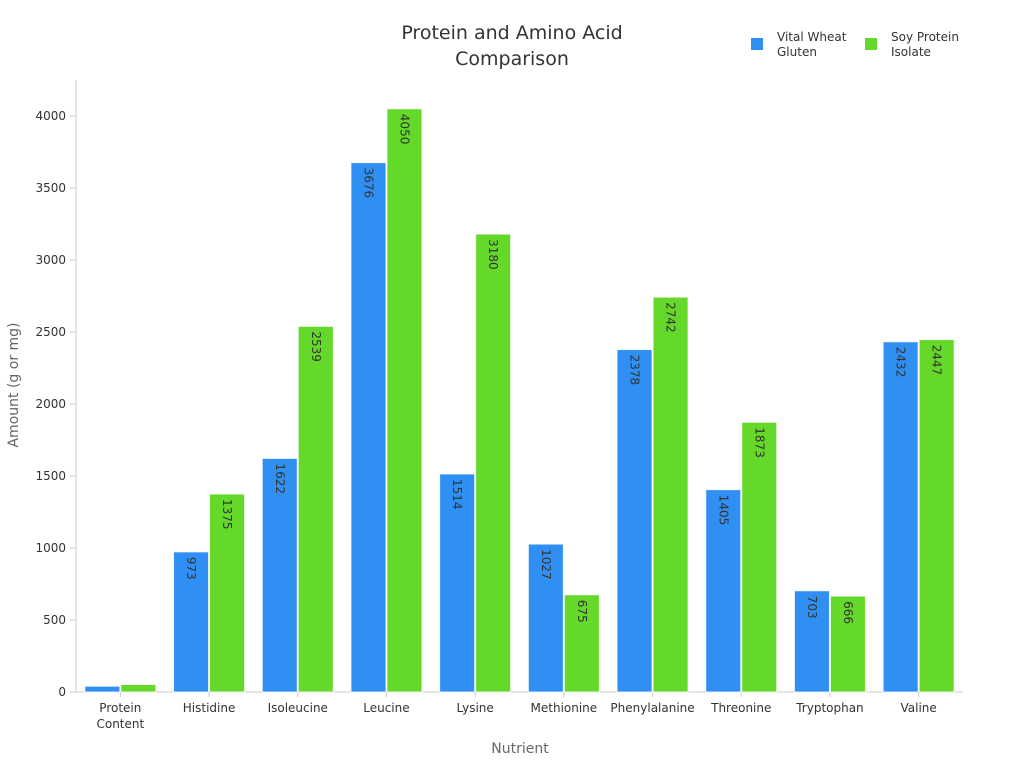 The image size is (1024, 768). What do you see at coordinates (829, 708) in the screenshot?
I see `x-tick-label: Tryptophan` at bounding box center [829, 708].